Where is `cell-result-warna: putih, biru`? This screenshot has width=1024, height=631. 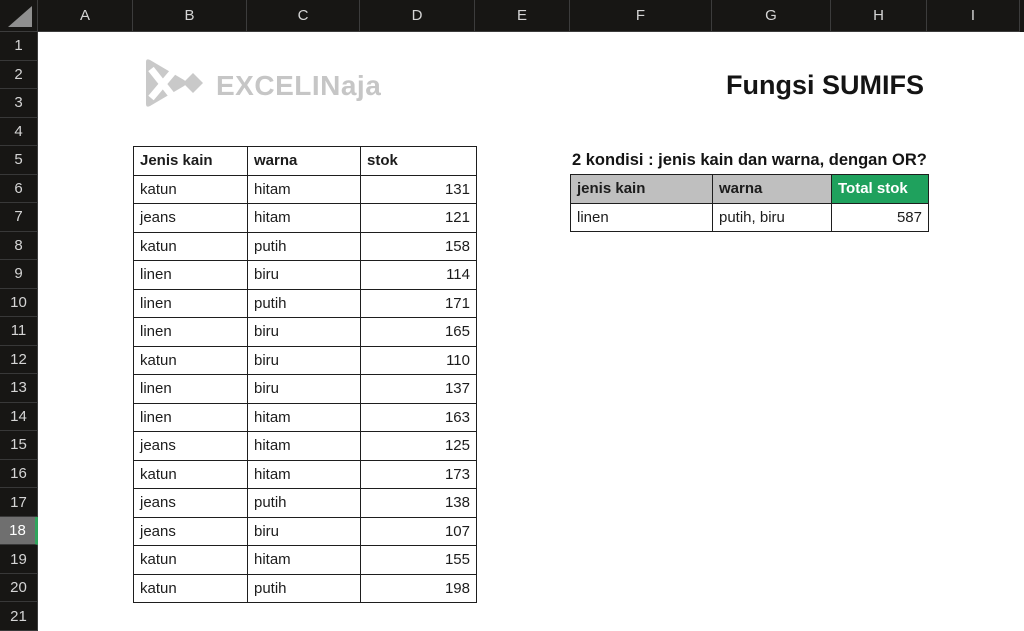 cell-result-warna: putih, biru is located at coordinates (772, 217).